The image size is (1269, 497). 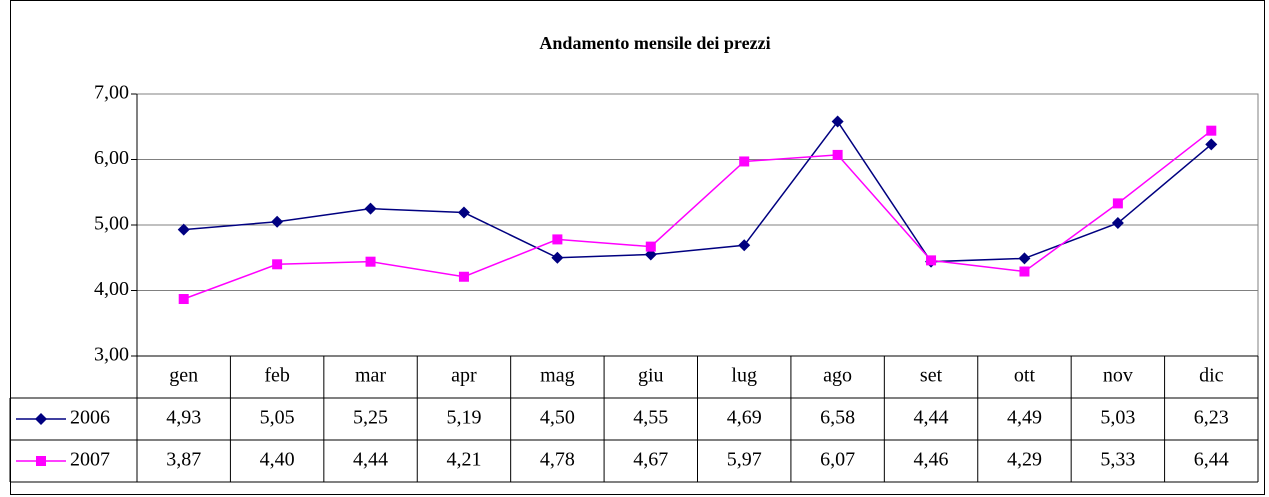 I want to click on x-tick-label: gen, so click(x=183, y=376).